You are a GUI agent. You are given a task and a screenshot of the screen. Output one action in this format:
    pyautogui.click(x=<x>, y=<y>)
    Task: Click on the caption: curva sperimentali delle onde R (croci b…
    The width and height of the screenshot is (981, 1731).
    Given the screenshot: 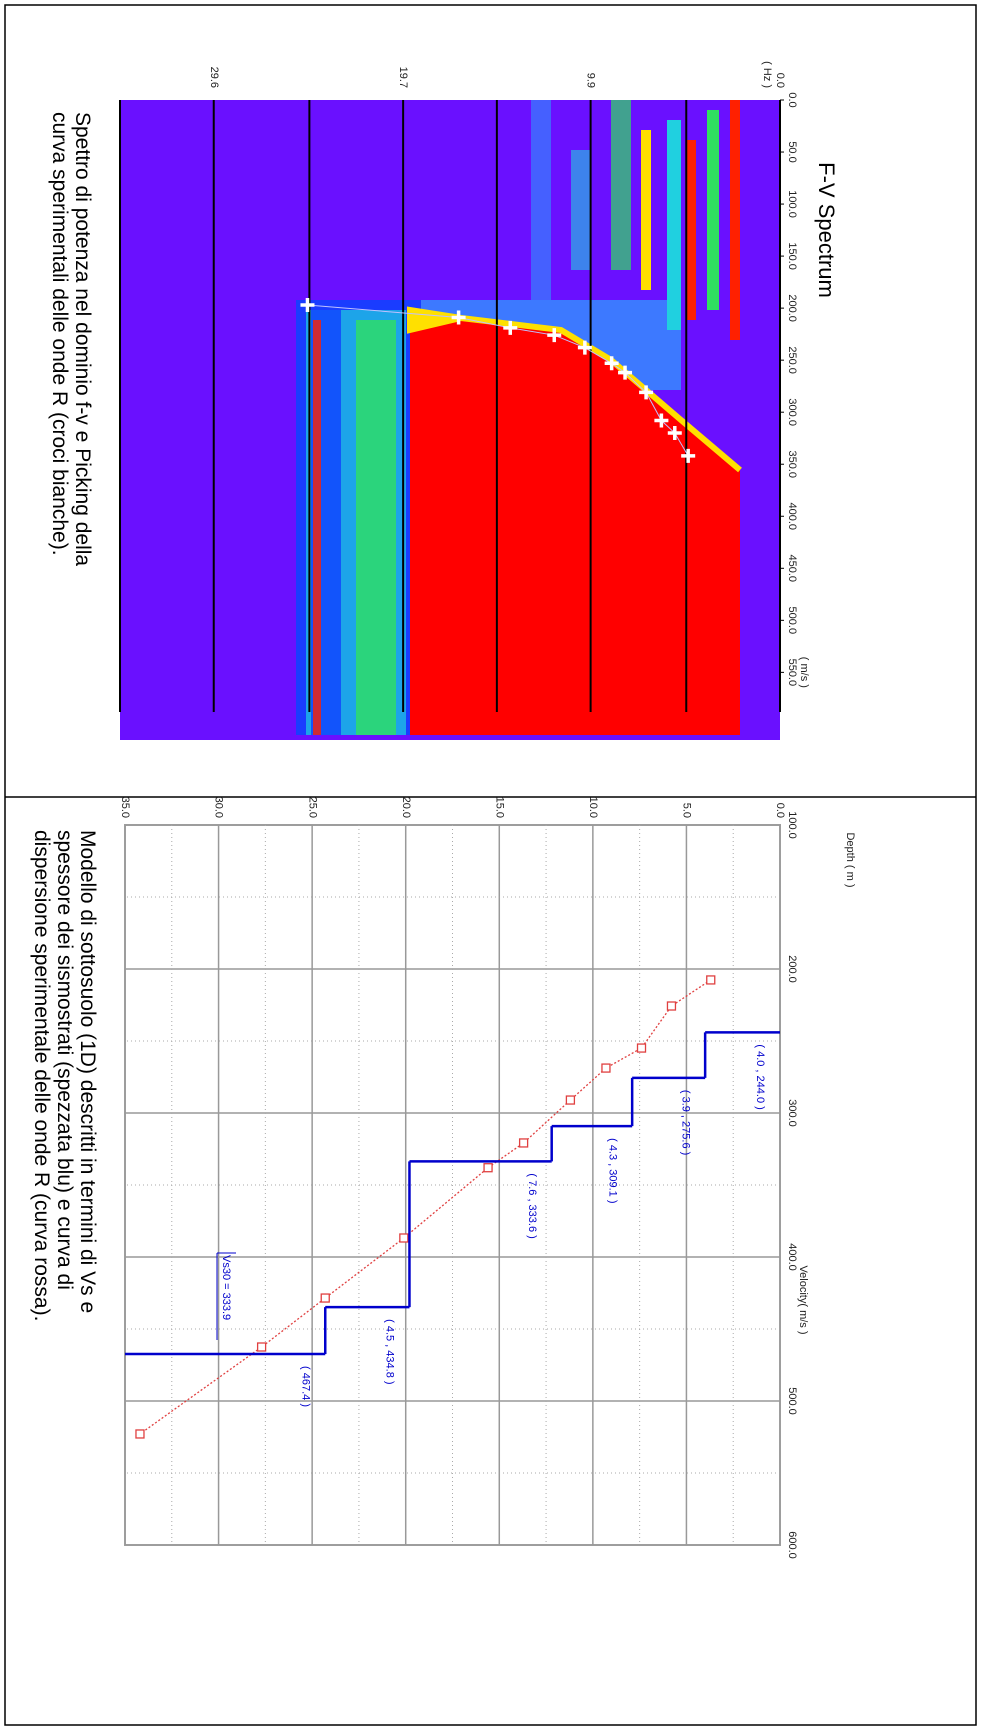 What is the action you would take?
    pyautogui.click(x=59, y=334)
    